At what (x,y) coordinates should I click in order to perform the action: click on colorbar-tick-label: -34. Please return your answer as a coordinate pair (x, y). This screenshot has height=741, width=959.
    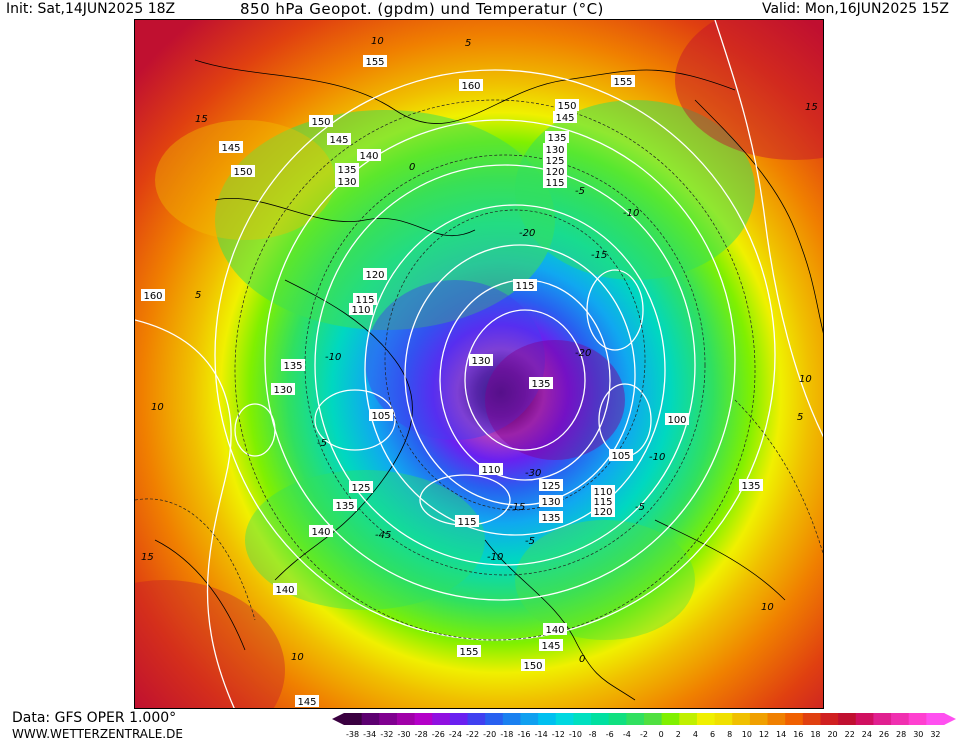
    Looking at the image, I should click on (369, 734).